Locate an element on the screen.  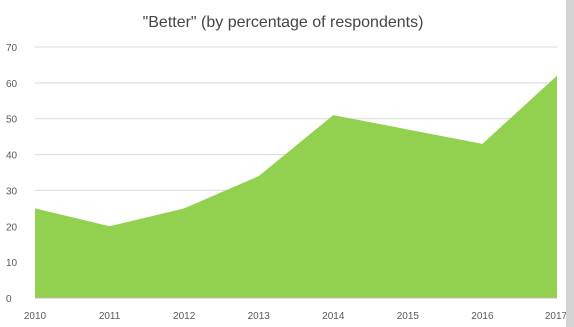
x-tick-label: 2012 is located at coordinates (184, 316).